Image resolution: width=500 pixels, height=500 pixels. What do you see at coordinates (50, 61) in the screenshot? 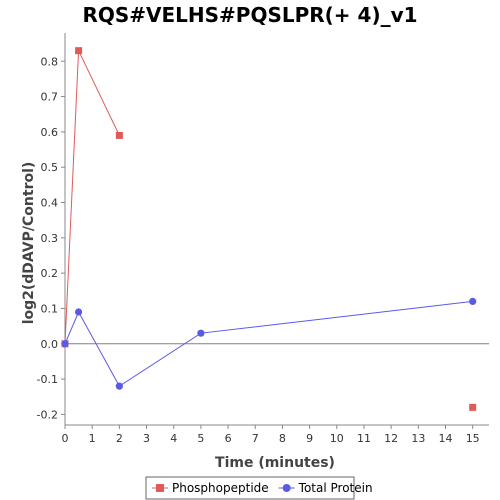
I see `y-tick-label: 0.8` at bounding box center [50, 61].